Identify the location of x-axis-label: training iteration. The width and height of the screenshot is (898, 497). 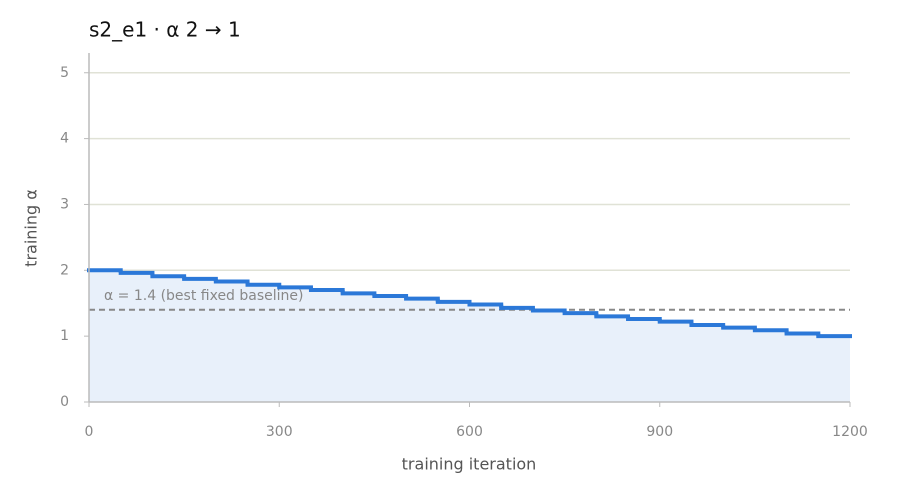
(469, 464).